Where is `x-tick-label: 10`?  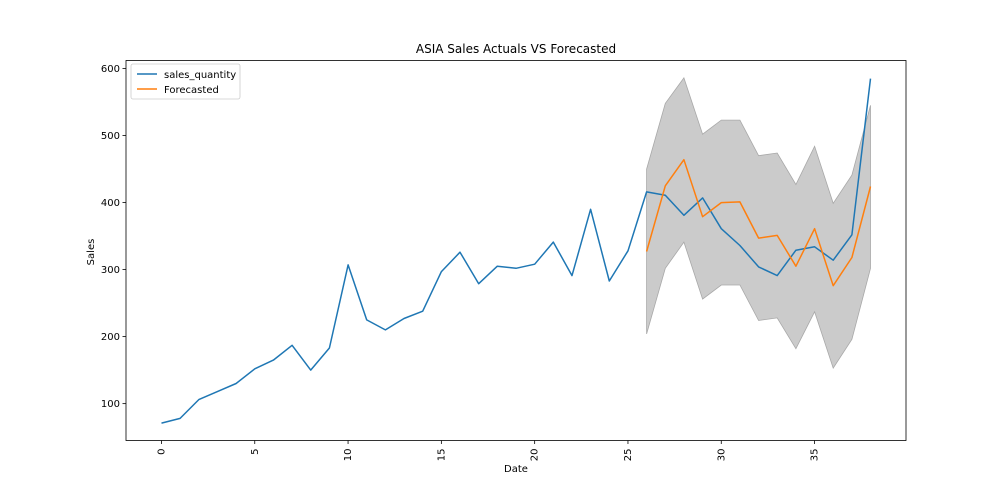
x-tick-label: 10 is located at coordinates (348, 455).